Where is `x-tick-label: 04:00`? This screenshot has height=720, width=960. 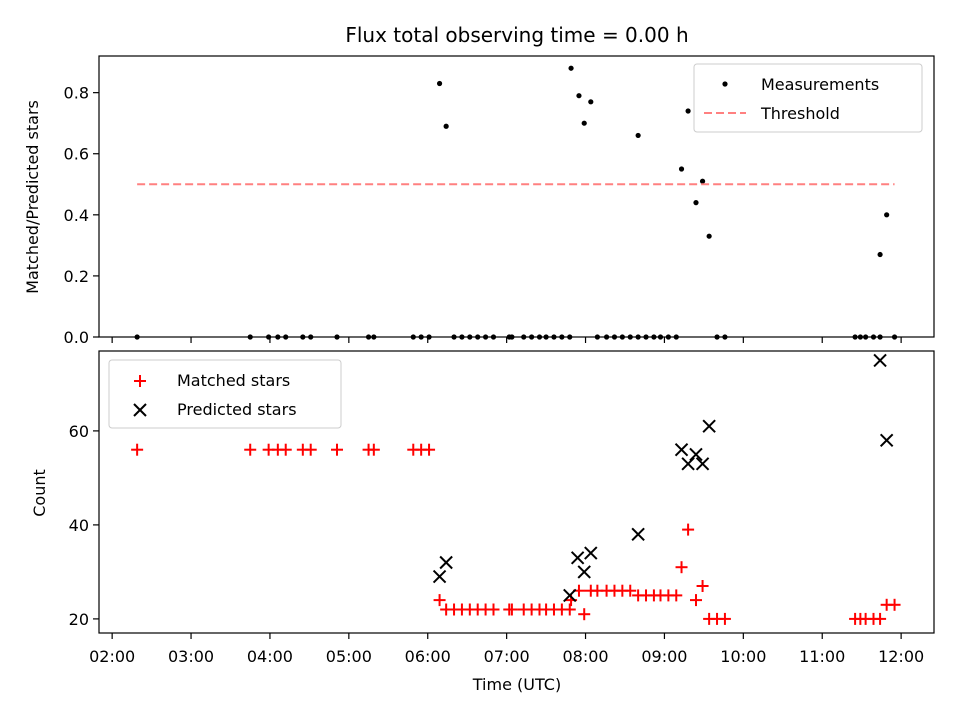
x-tick-label: 04:00 is located at coordinates (270, 656).